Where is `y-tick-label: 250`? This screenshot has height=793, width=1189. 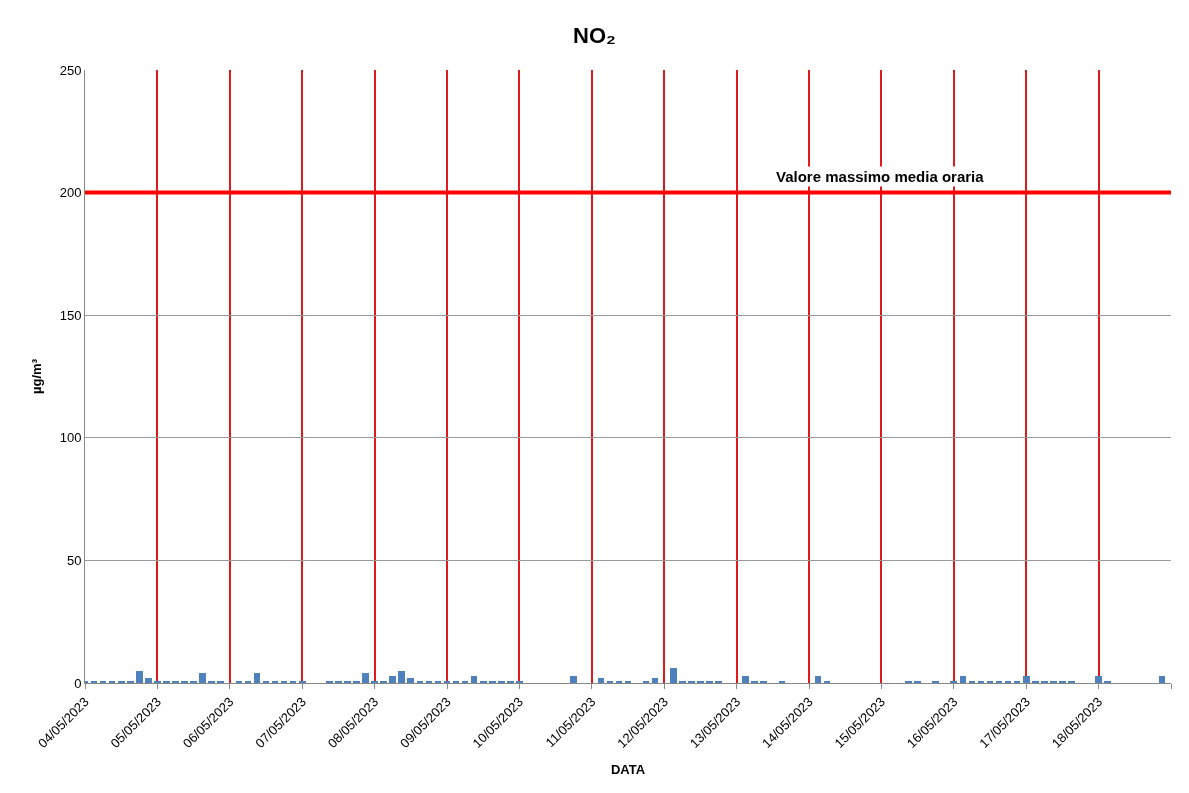 y-tick-label: 250 is located at coordinates (70, 70).